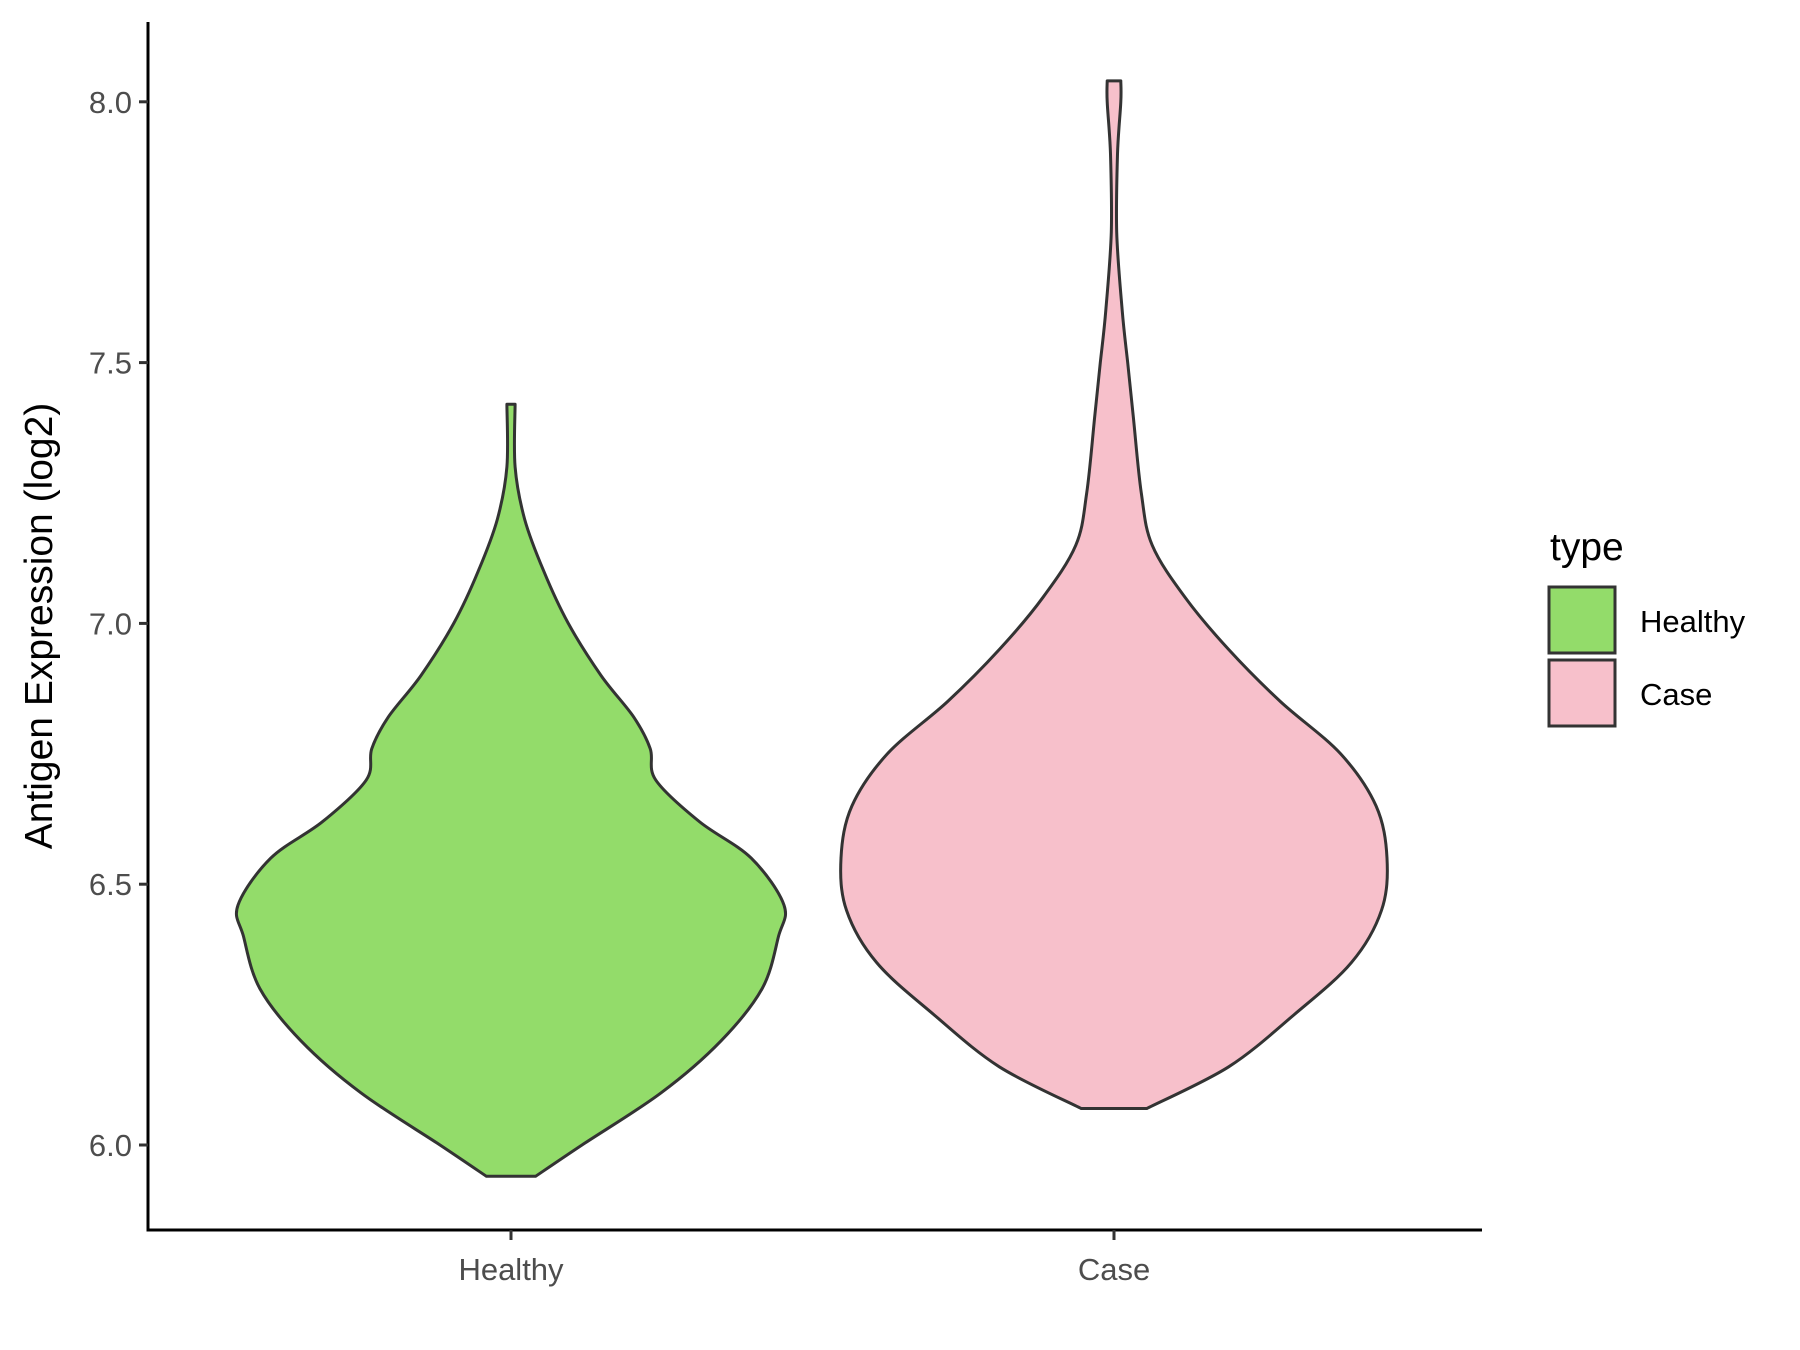  I want to click on x-tick-label: Case, so click(1114, 1269).